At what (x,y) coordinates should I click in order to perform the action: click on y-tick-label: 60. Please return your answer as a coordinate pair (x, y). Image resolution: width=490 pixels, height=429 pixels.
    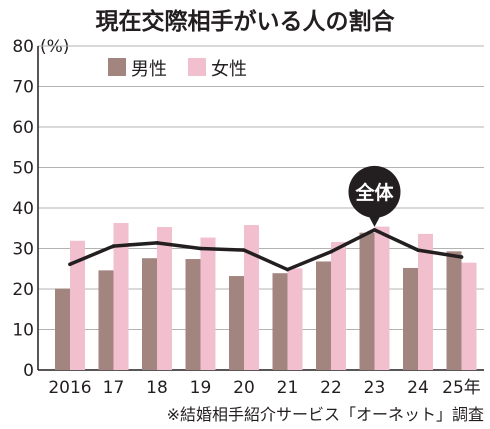
    Looking at the image, I should click on (23, 128).